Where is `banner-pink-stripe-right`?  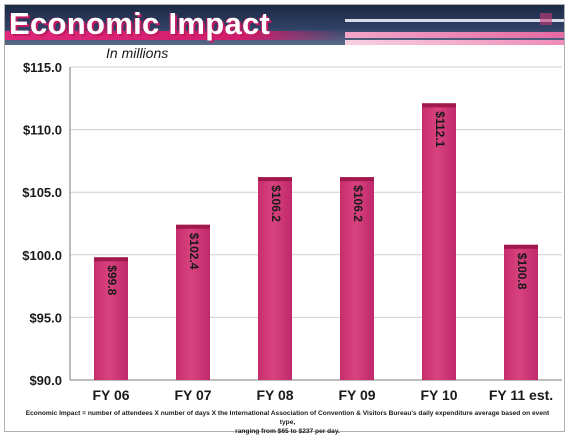
banner-pink-stripe-right is located at coordinates (454, 35).